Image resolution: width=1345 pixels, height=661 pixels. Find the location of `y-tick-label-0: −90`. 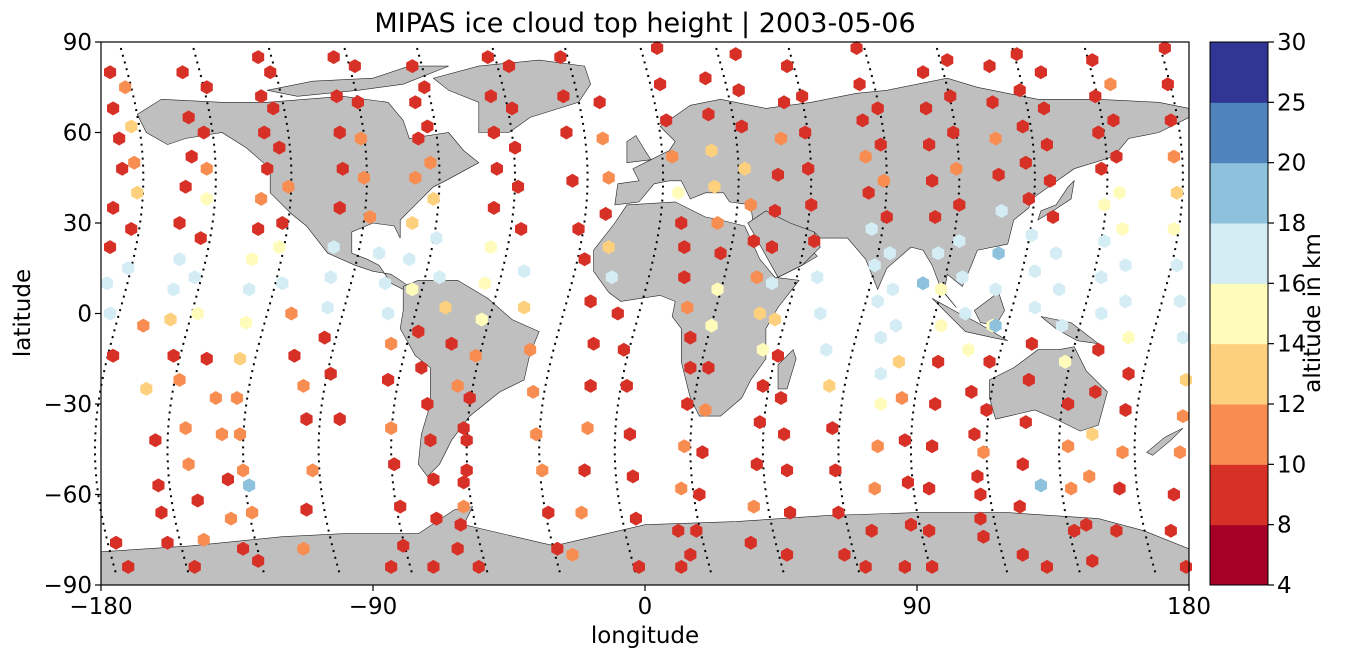

y-tick-label-0: −90 is located at coordinates (67, 586).